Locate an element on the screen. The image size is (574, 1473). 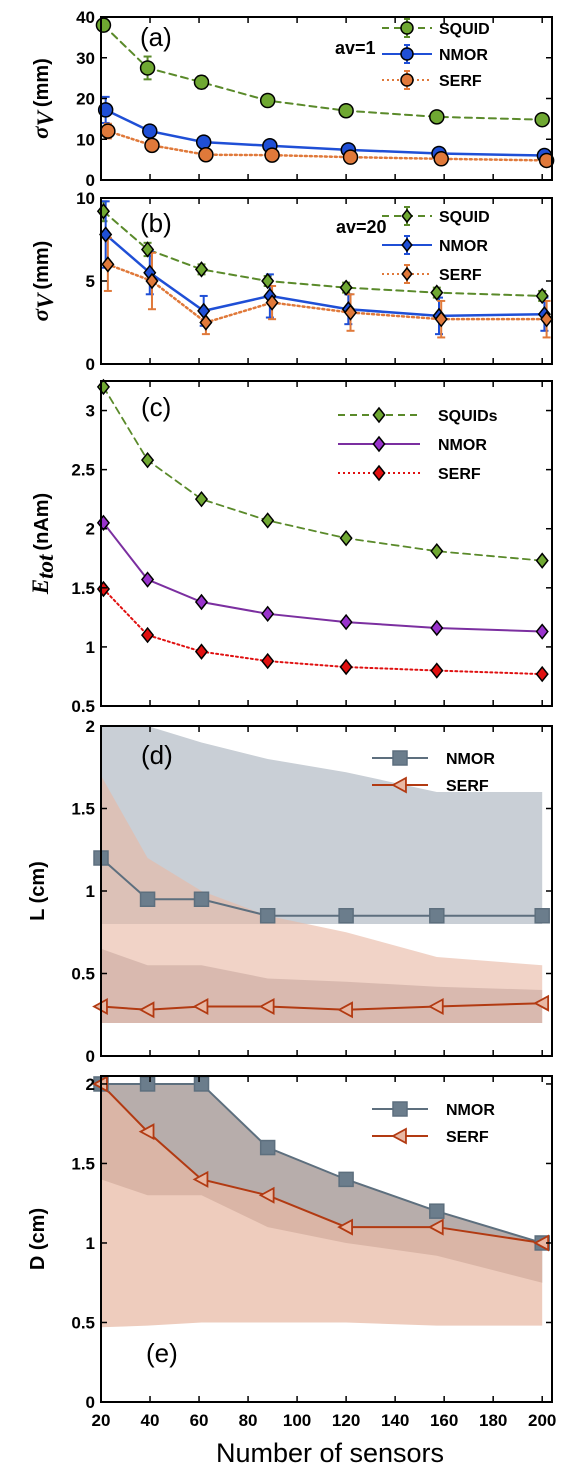
series-nmor-line is located at coordinates (323, 577).